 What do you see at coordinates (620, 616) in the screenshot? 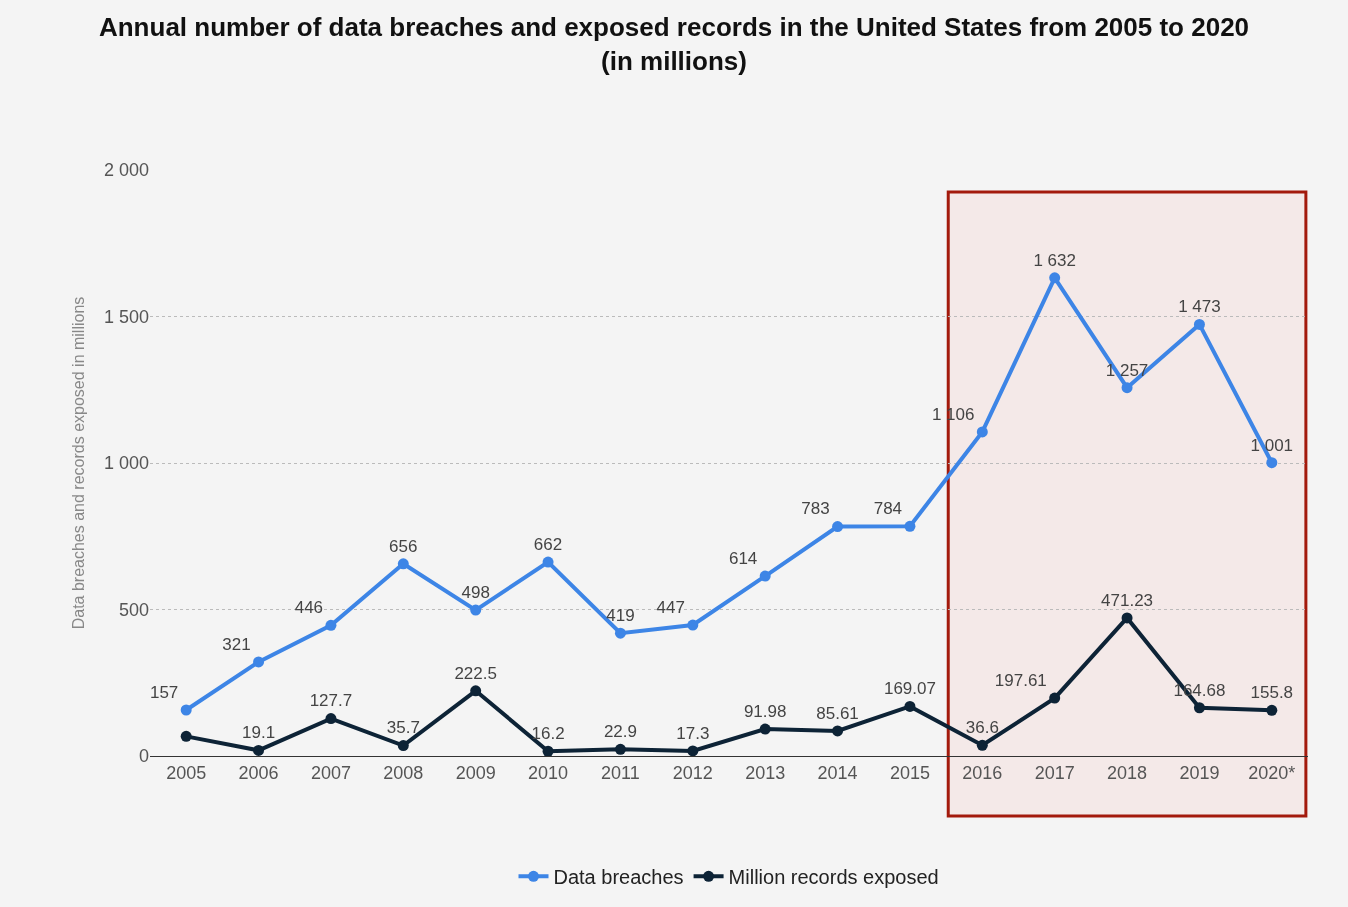
I see `data-label: 419` at bounding box center [620, 616].